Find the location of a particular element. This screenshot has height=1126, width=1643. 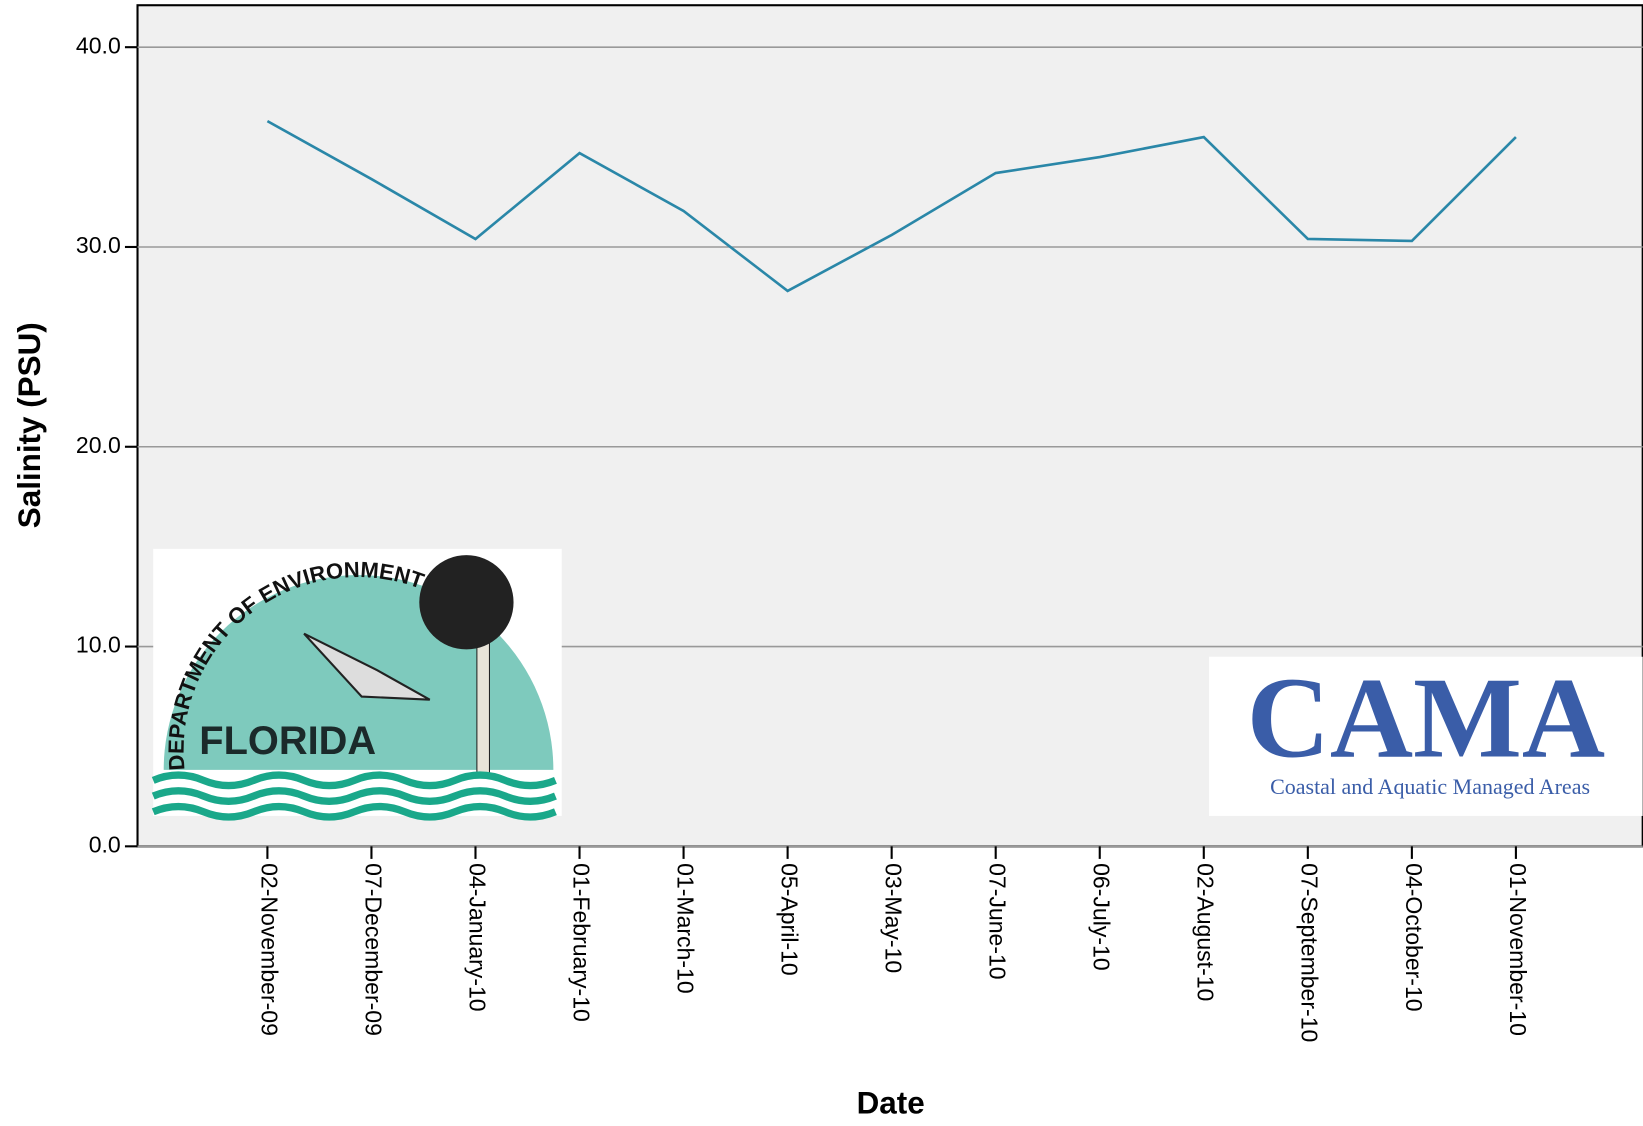

y-tick-label: 0.0 is located at coordinates (105, 844).